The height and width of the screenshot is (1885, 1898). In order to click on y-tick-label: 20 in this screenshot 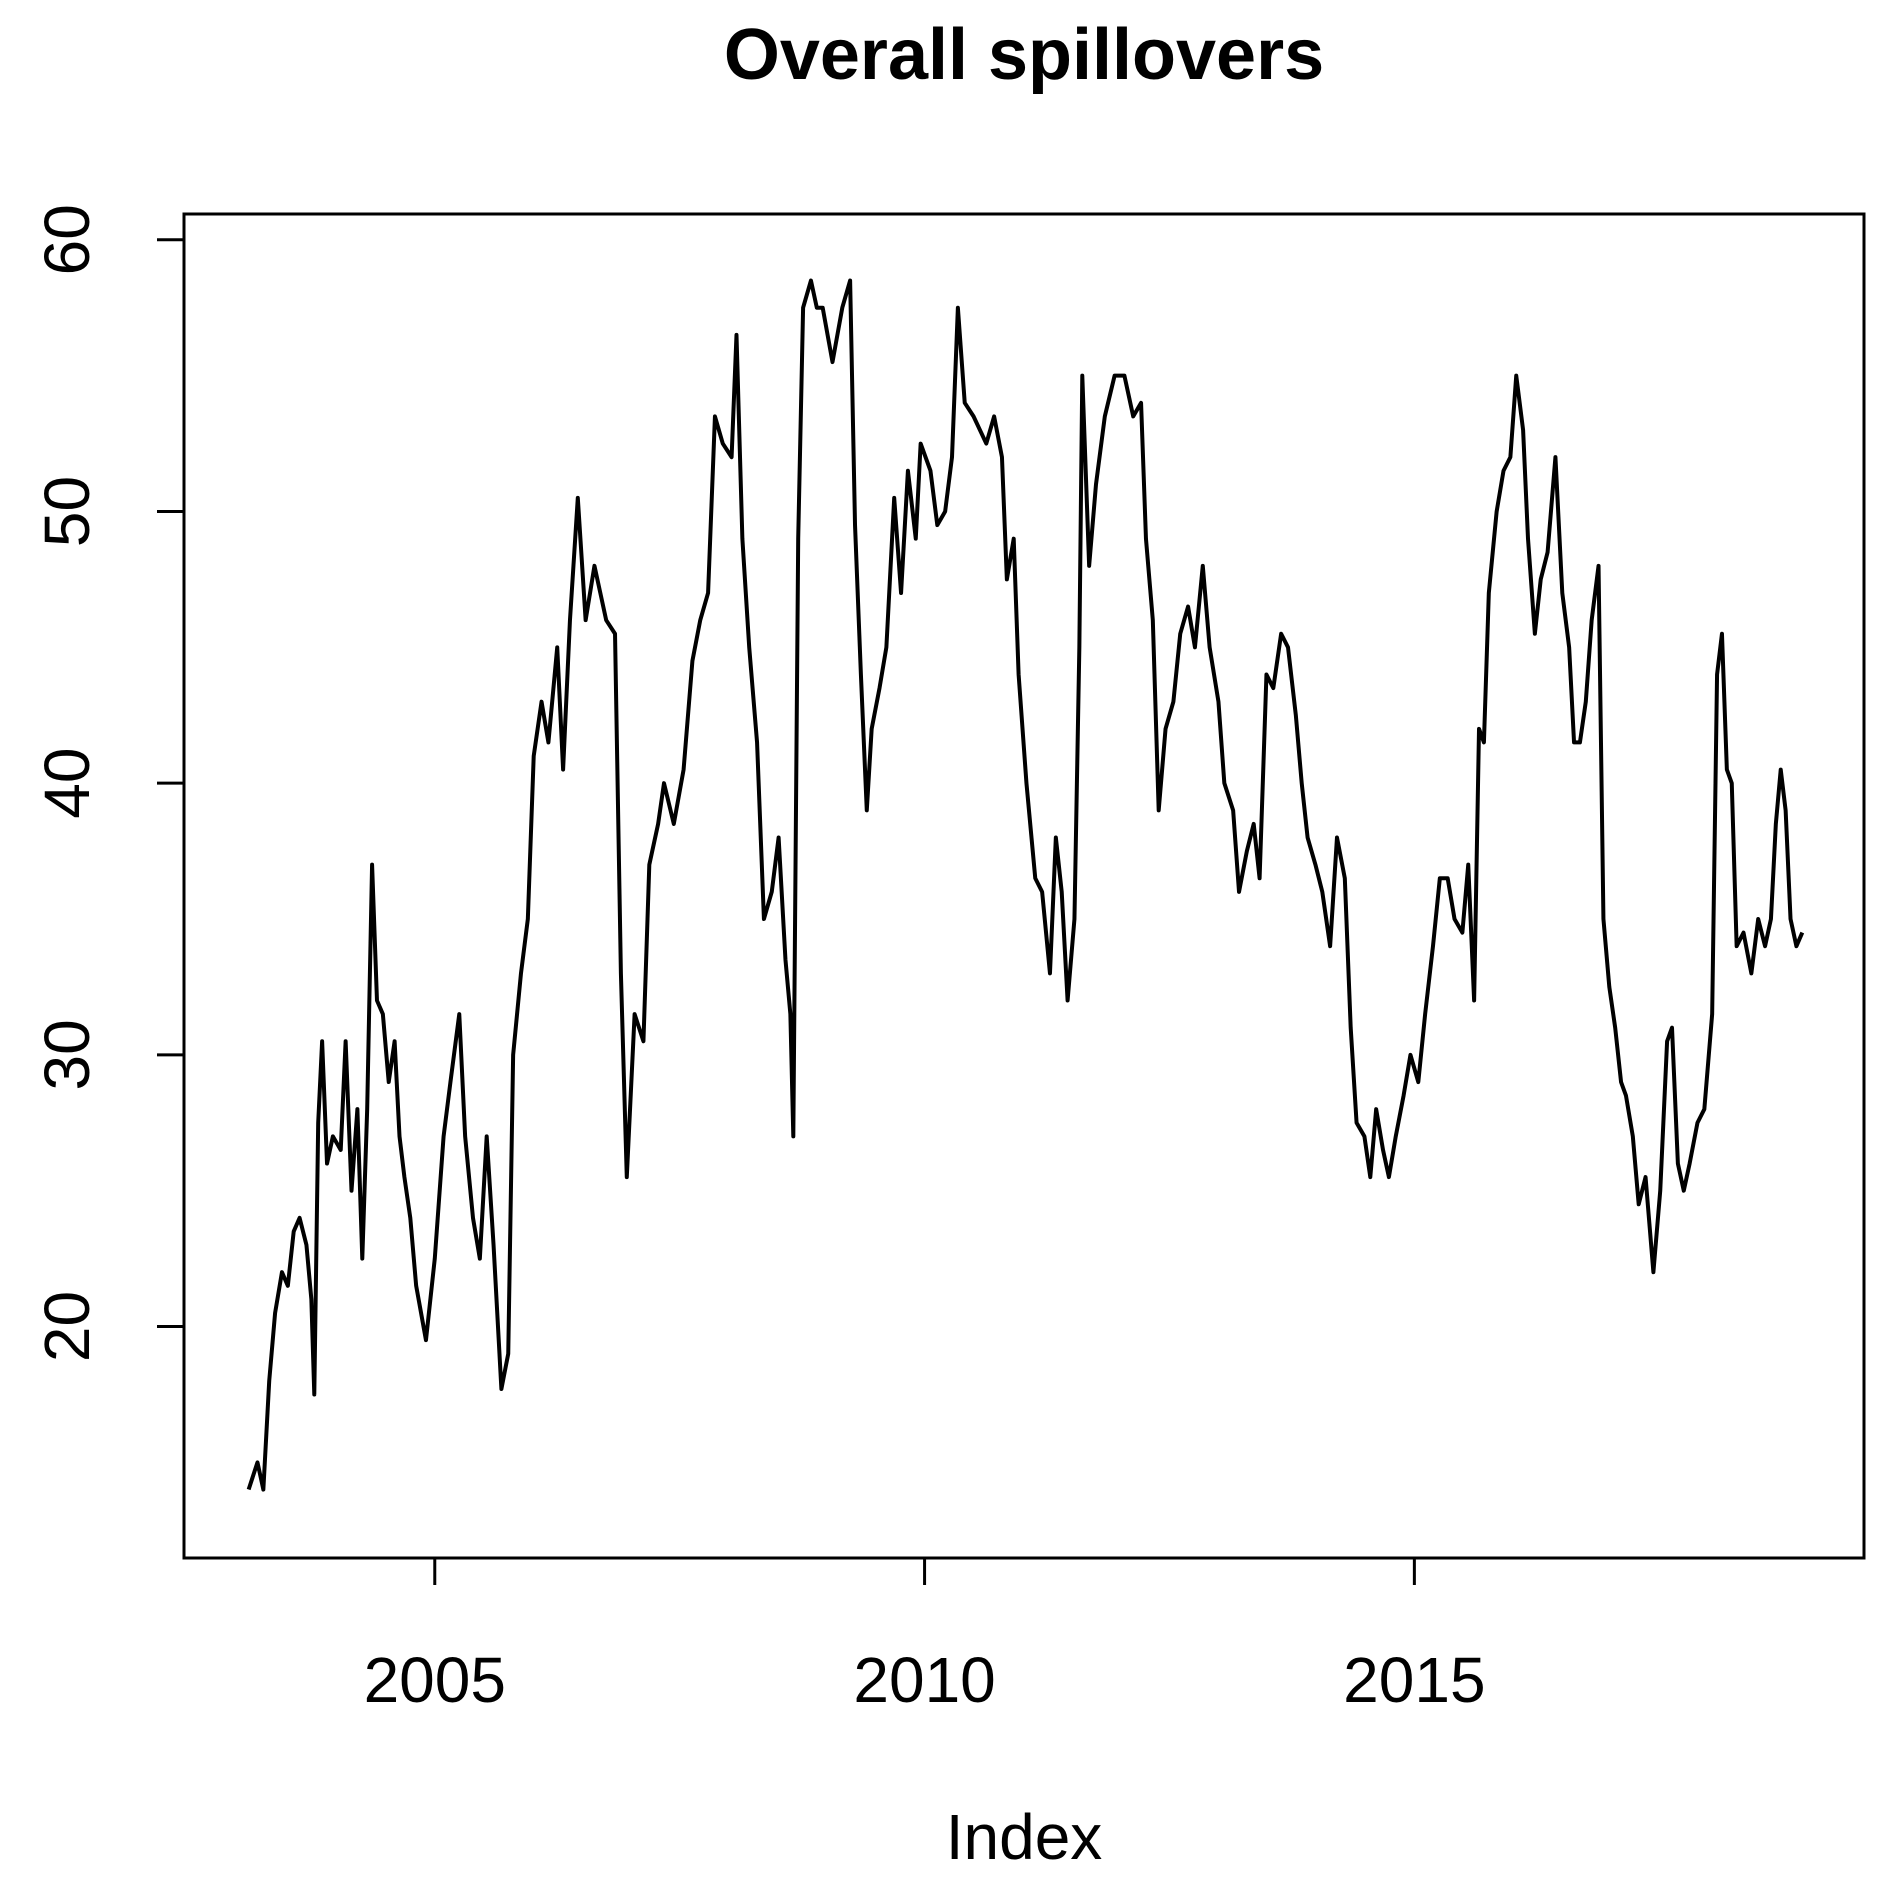, I will do `click(67, 1326)`.